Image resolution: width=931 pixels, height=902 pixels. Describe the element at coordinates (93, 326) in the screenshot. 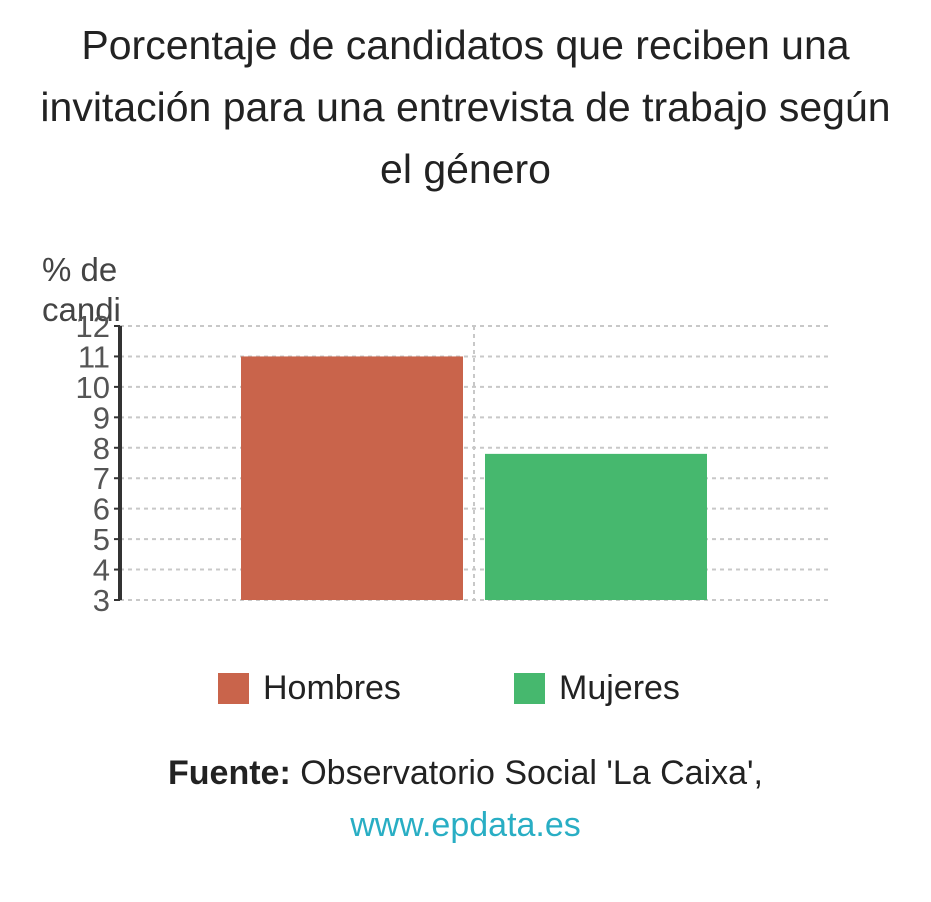

I see `y-tick-label: 12` at that location.